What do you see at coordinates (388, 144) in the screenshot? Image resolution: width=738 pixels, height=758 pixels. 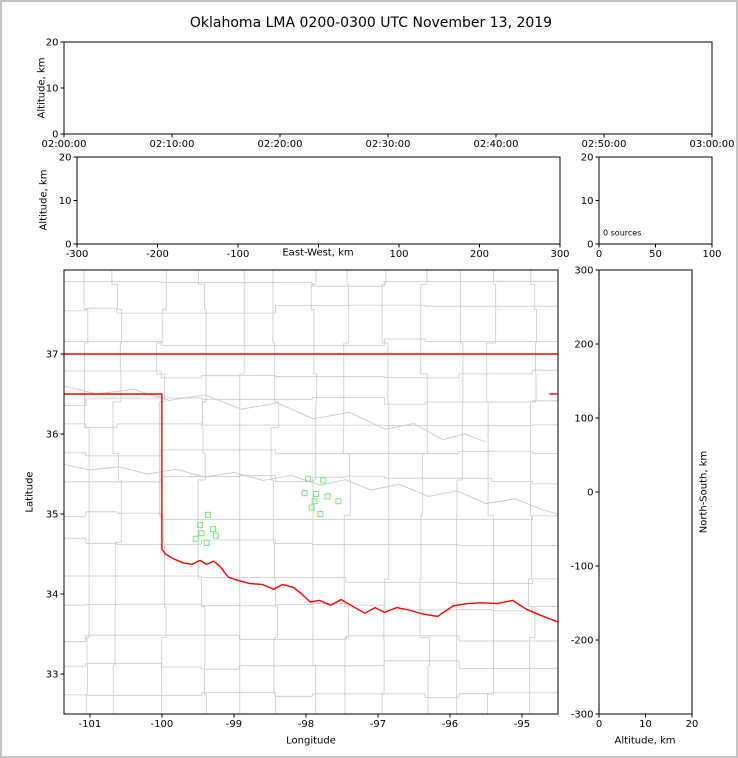 I see `x-tick-label: 02:30:00` at bounding box center [388, 144].